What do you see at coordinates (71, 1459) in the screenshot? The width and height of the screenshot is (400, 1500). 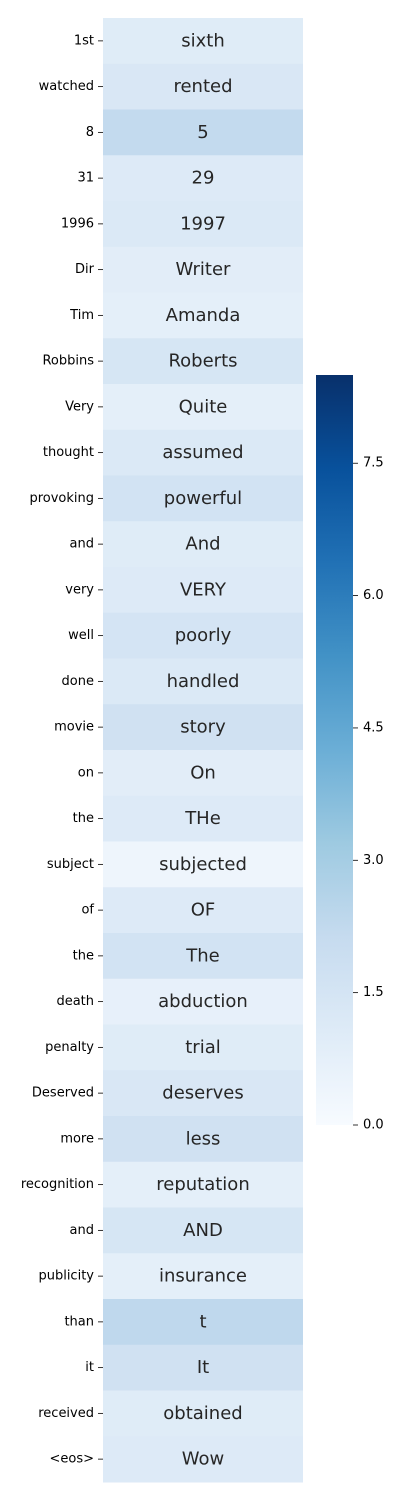 I see `row-label: <eos>` at bounding box center [71, 1459].